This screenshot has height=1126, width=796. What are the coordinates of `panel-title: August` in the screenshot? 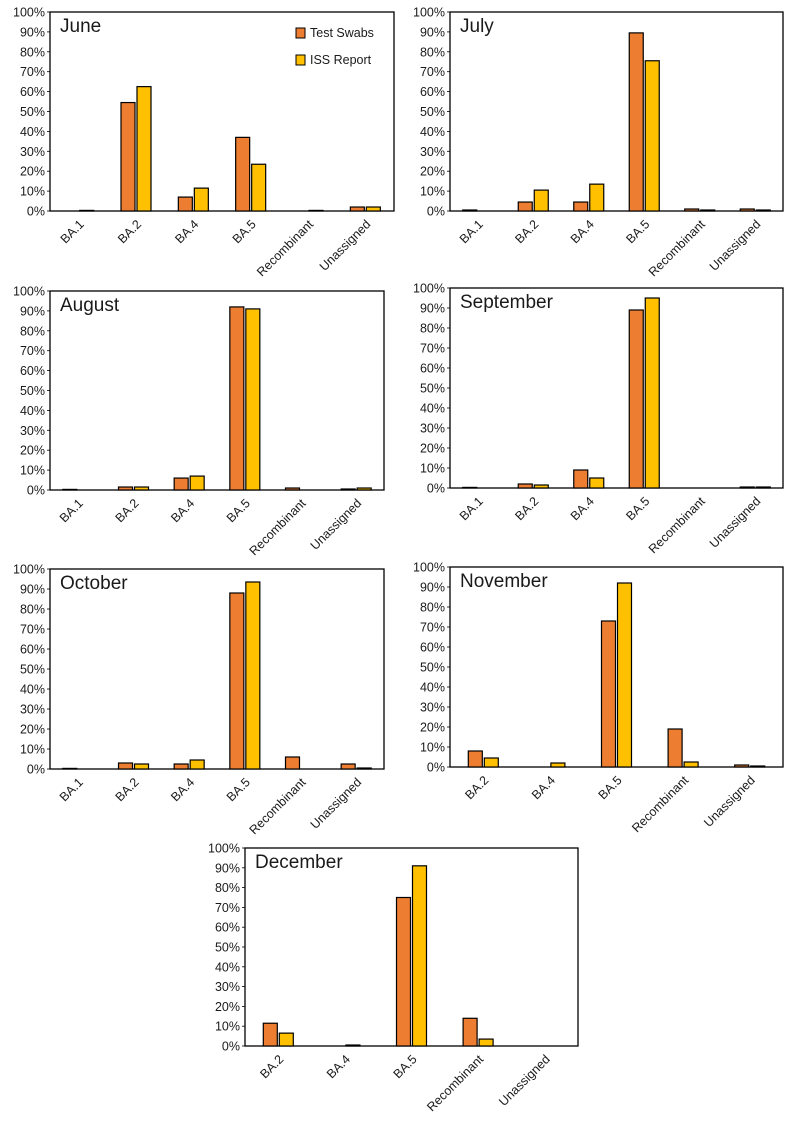 It's located at (90, 305).